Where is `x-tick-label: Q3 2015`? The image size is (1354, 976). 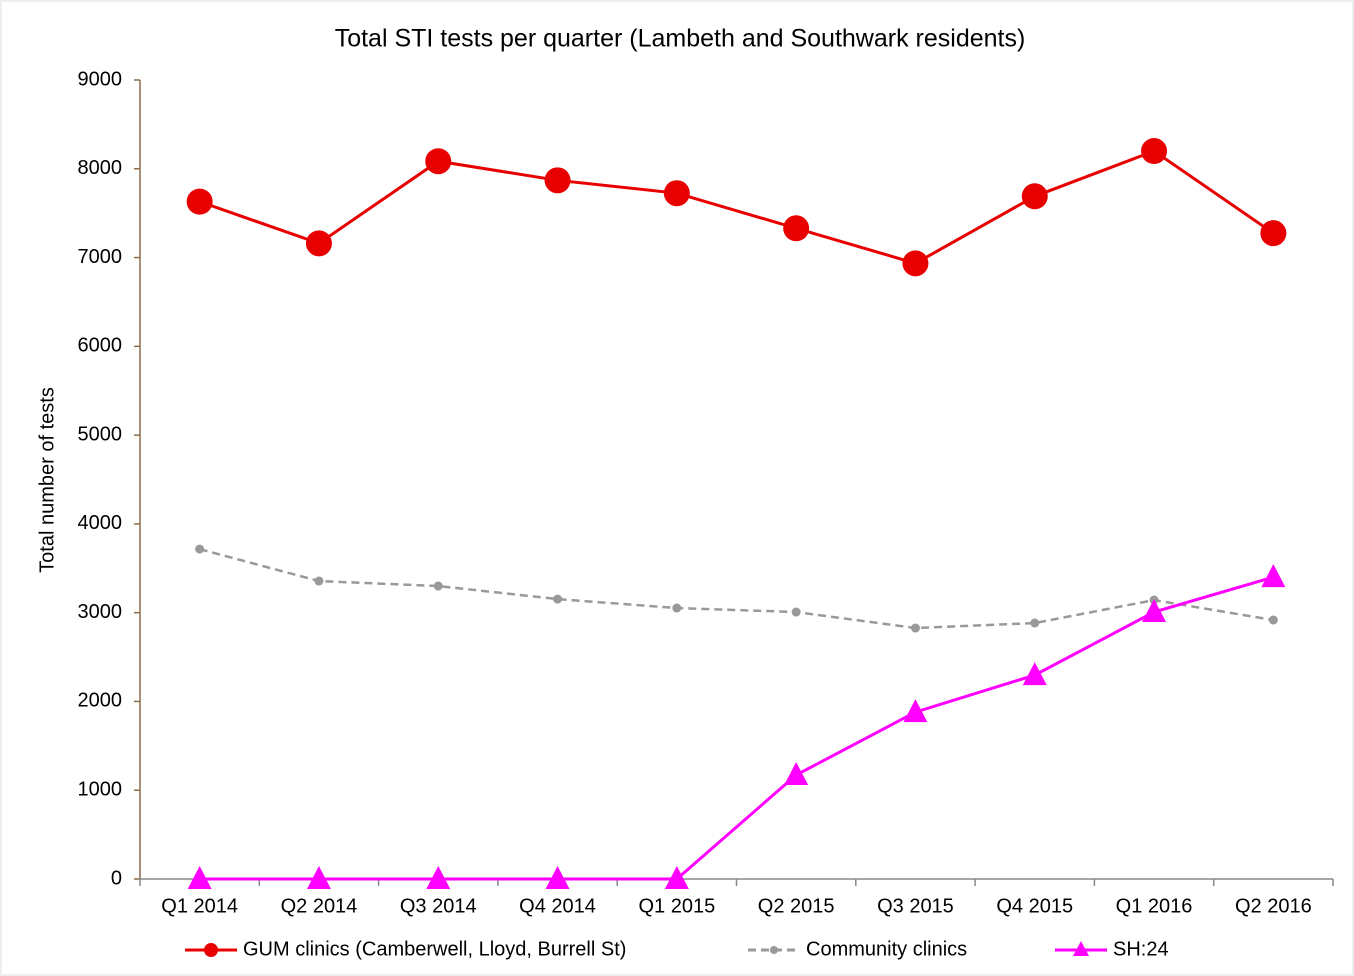
x-tick-label: Q3 2015 is located at coordinates (915, 906).